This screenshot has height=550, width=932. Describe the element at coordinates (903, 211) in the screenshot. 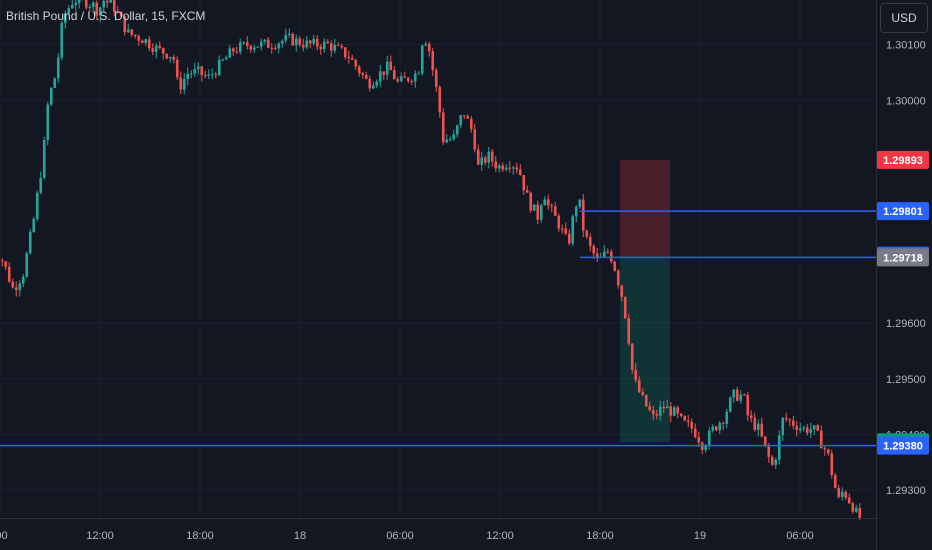

I see `line-price-tag: 1.29801` at that location.